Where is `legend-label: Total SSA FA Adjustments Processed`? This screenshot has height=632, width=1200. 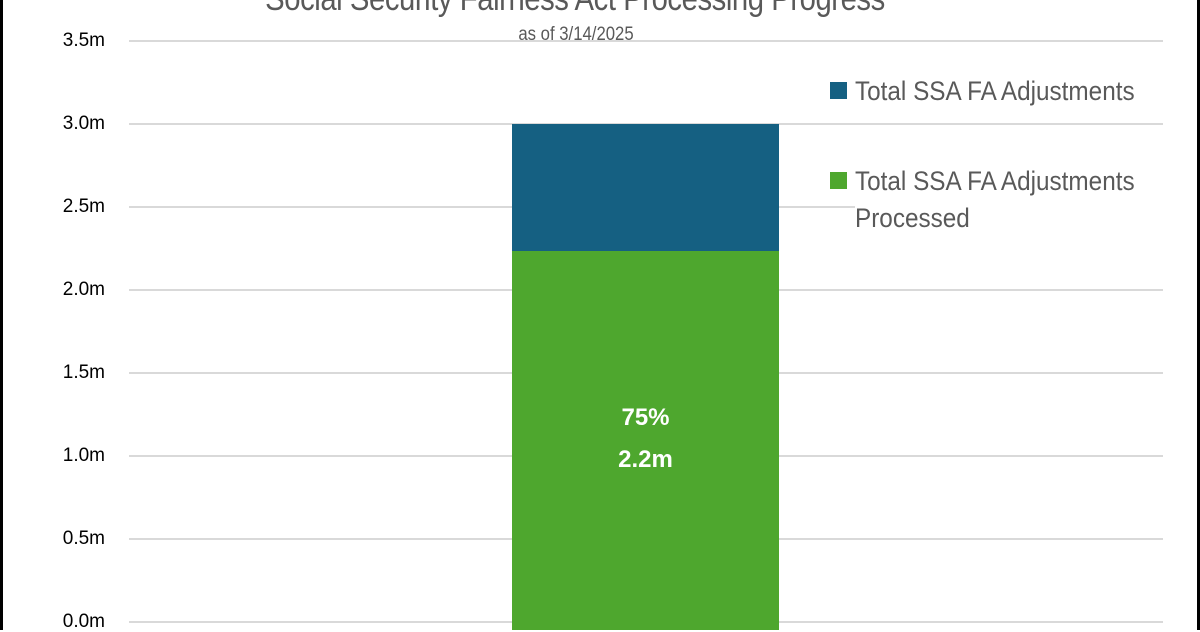 legend-label: Total SSA FA Adjustments Processed is located at coordinates (1015, 200).